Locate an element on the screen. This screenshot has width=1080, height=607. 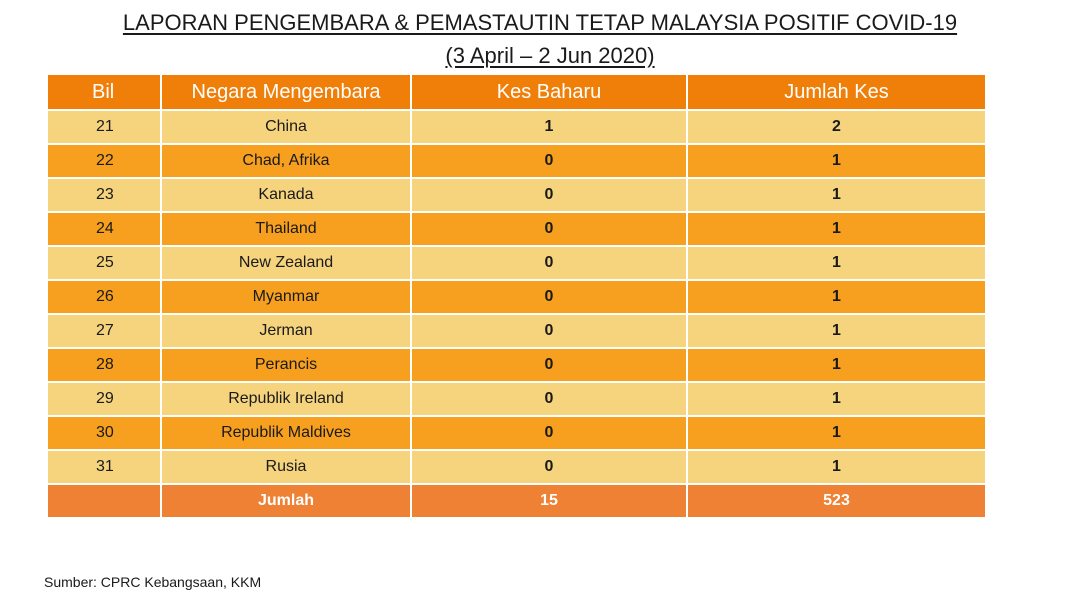
table-row: 27 Jerman 0 1 is located at coordinates (516, 331).